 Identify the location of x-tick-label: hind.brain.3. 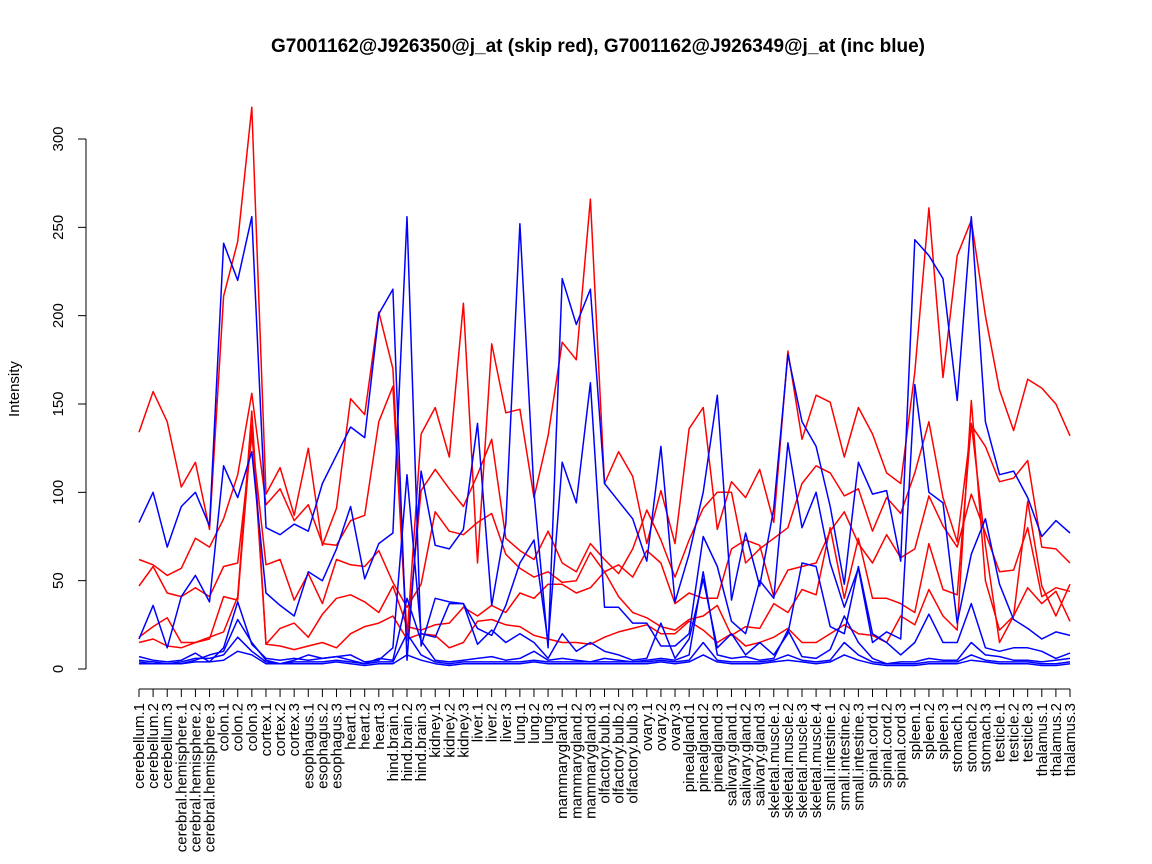
(421, 742).